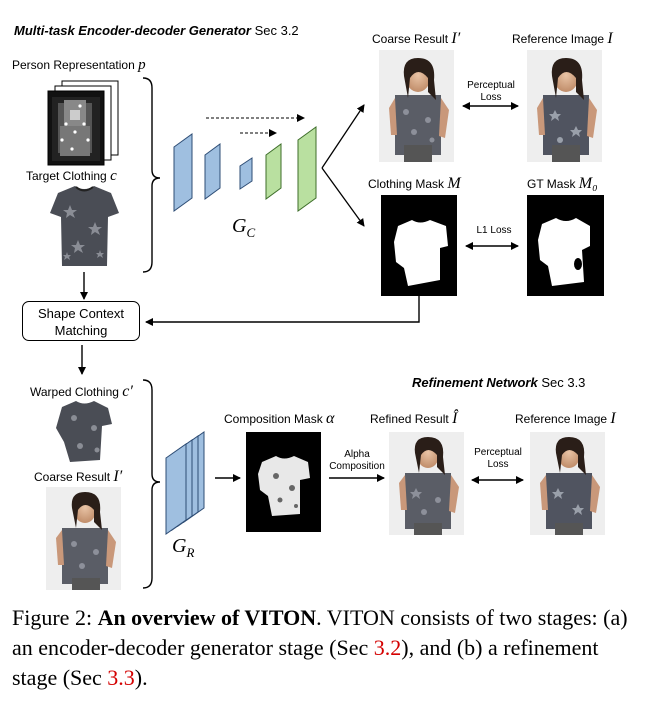  What do you see at coordinates (74, 392) in the screenshot?
I see `warped-clothing-text: Warped Clothing` at bounding box center [74, 392].